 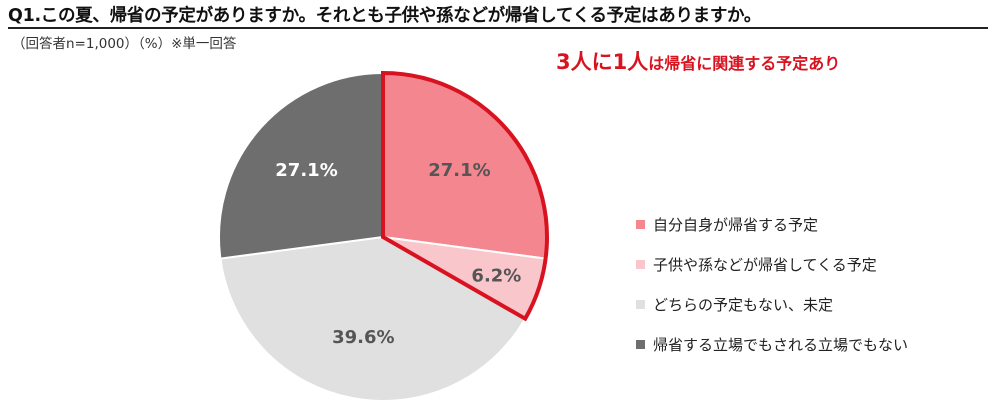 I want to click on legend-label: 自分自身が帰省する予定, so click(x=736, y=224).